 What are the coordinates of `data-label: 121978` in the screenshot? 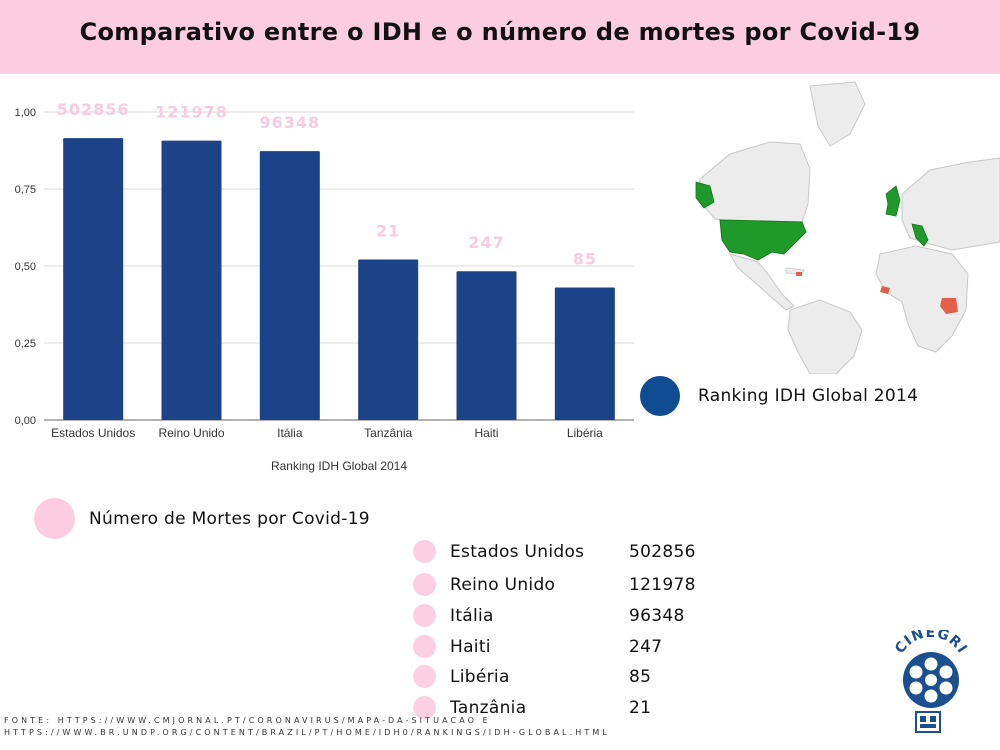 It's located at (191, 112).